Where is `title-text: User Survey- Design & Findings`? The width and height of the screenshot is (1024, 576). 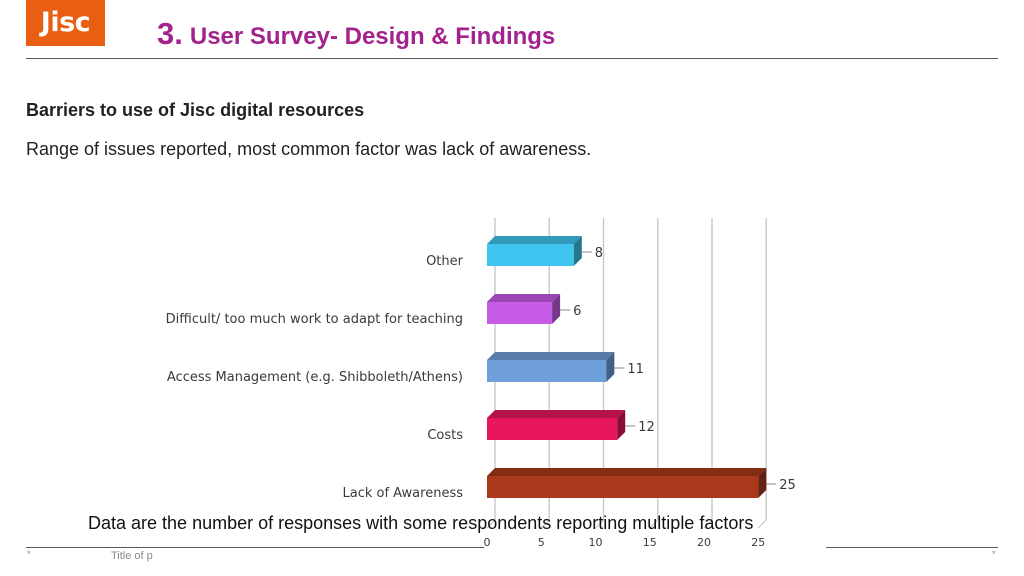 title-text: User Survey- Design & Findings is located at coordinates (372, 36).